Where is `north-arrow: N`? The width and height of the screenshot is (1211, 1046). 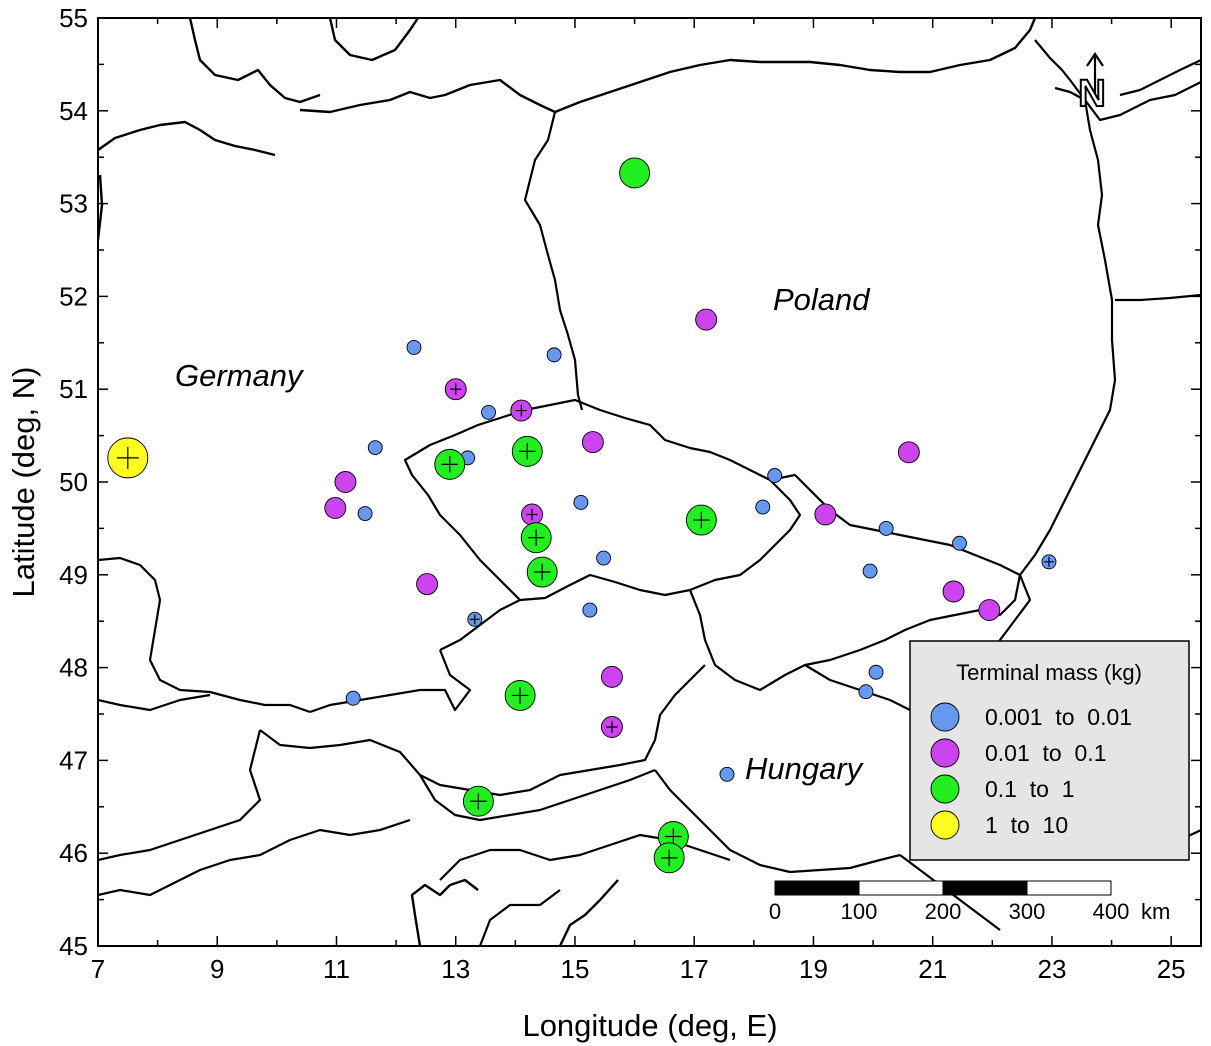
north-arrow: N is located at coordinates (1092, 84).